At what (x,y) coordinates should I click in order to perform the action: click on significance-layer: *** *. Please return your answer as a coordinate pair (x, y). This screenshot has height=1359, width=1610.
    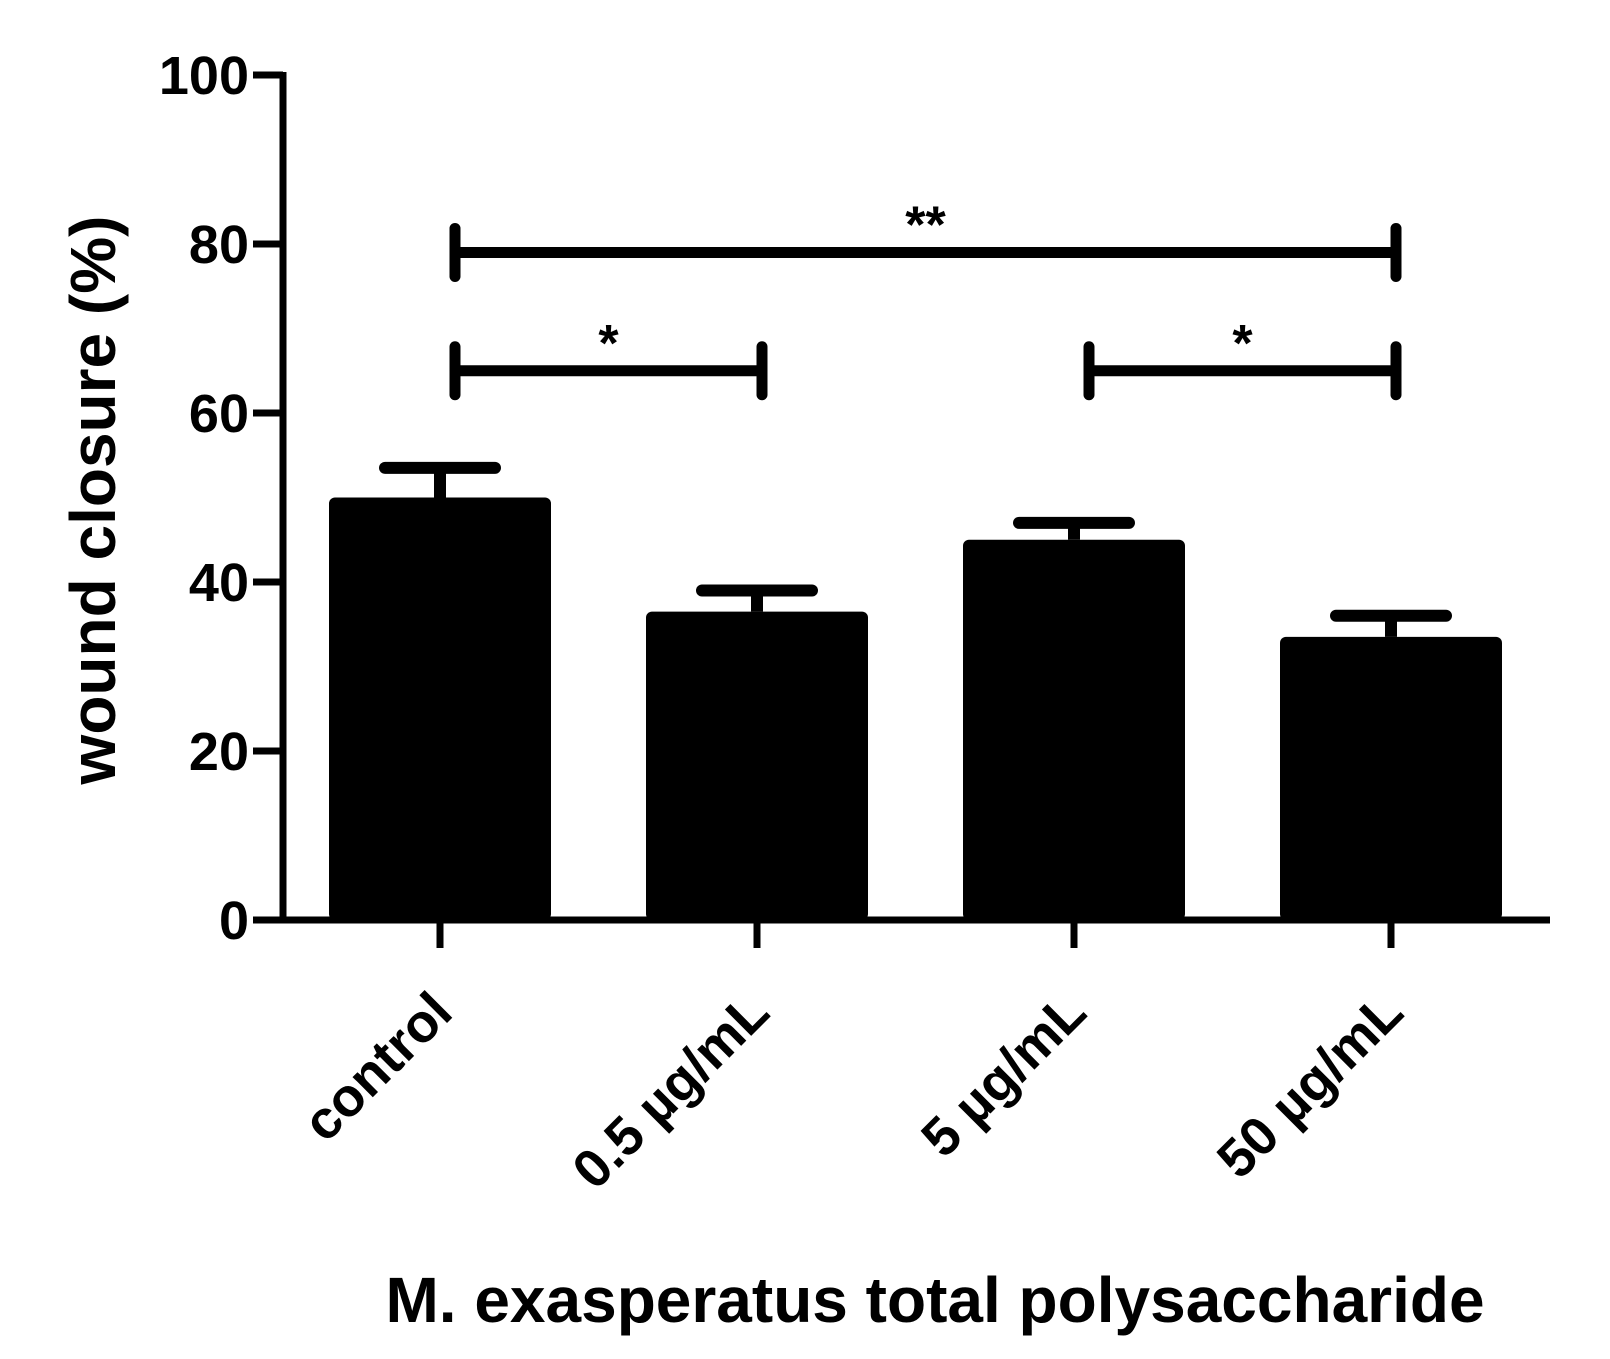
    Looking at the image, I should click on (925, 298).